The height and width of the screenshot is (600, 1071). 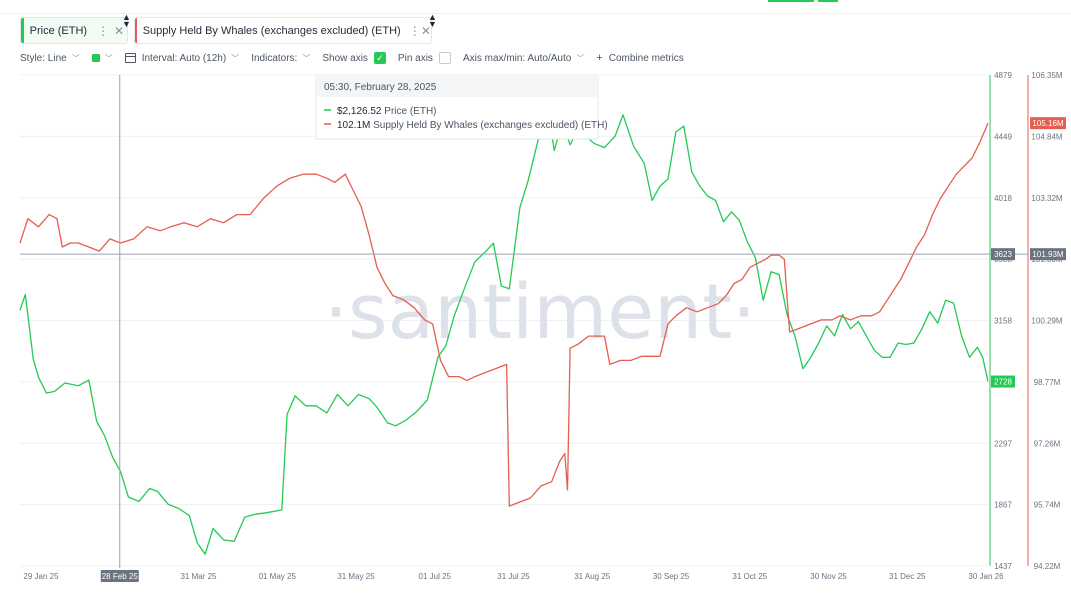 I want to click on whales-tick-label: 98.77M, so click(x=1047, y=382).